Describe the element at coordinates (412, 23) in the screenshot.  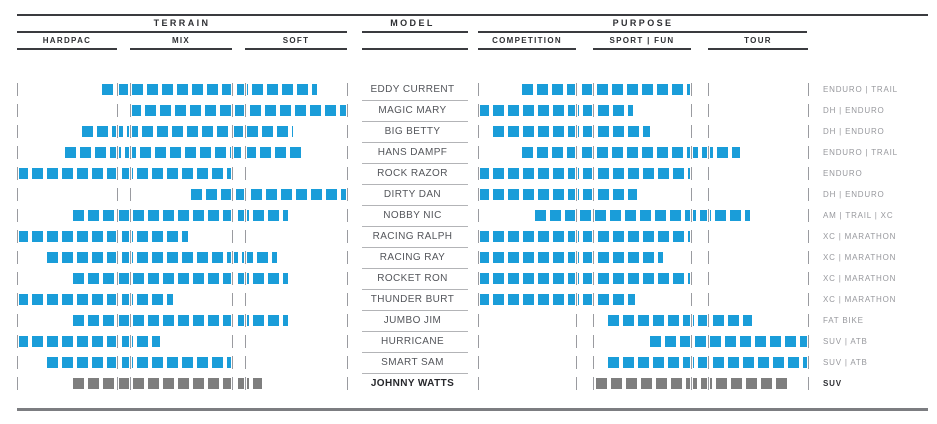
I see `model-header: MODEL` at that location.